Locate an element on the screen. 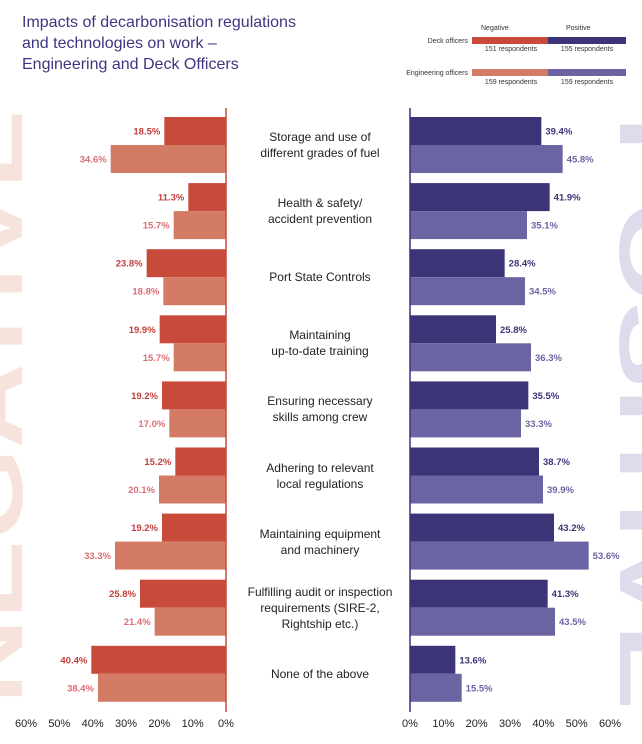 The height and width of the screenshot is (744, 642). category-label: Port State Controls is located at coordinates (320, 277).